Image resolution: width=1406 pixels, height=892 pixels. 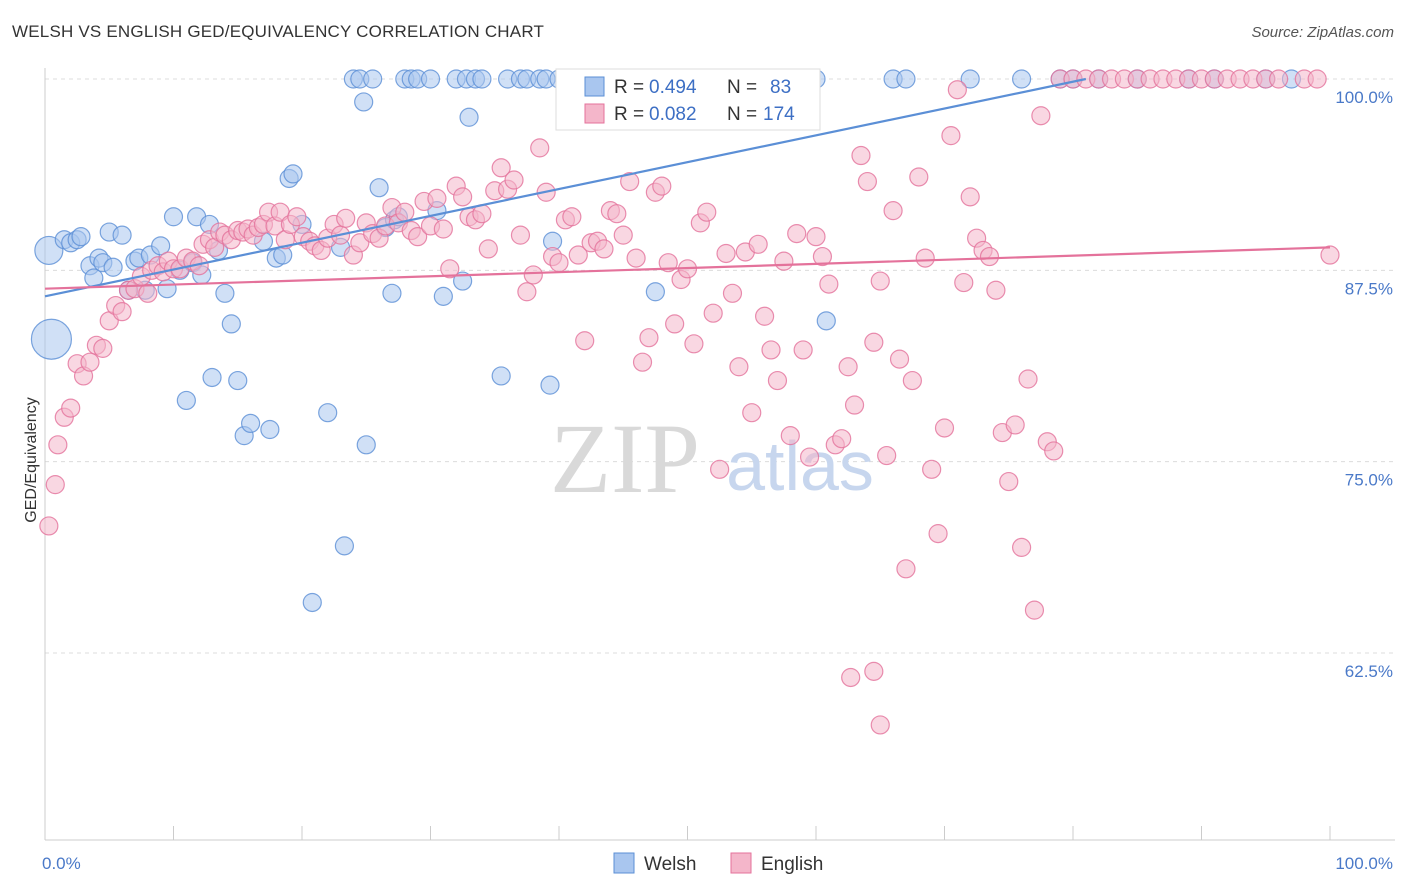 I want to click on x-tick-label-1: 100.0%, so click(x=1364, y=863).